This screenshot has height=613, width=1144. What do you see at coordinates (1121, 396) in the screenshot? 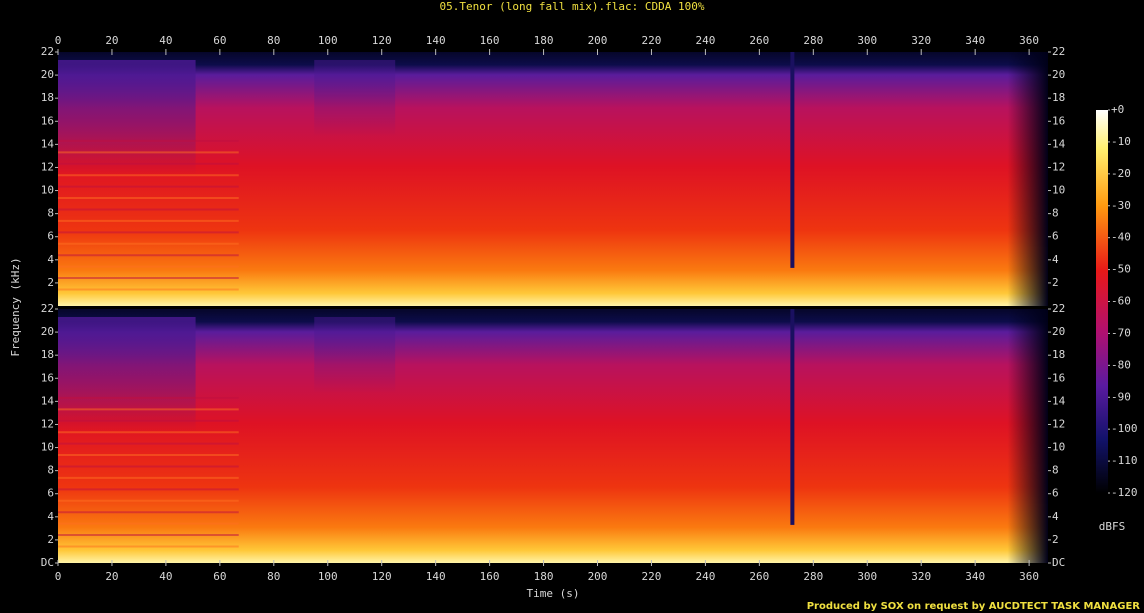
I see `colorbar-tick-label: -90` at bounding box center [1121, 396].